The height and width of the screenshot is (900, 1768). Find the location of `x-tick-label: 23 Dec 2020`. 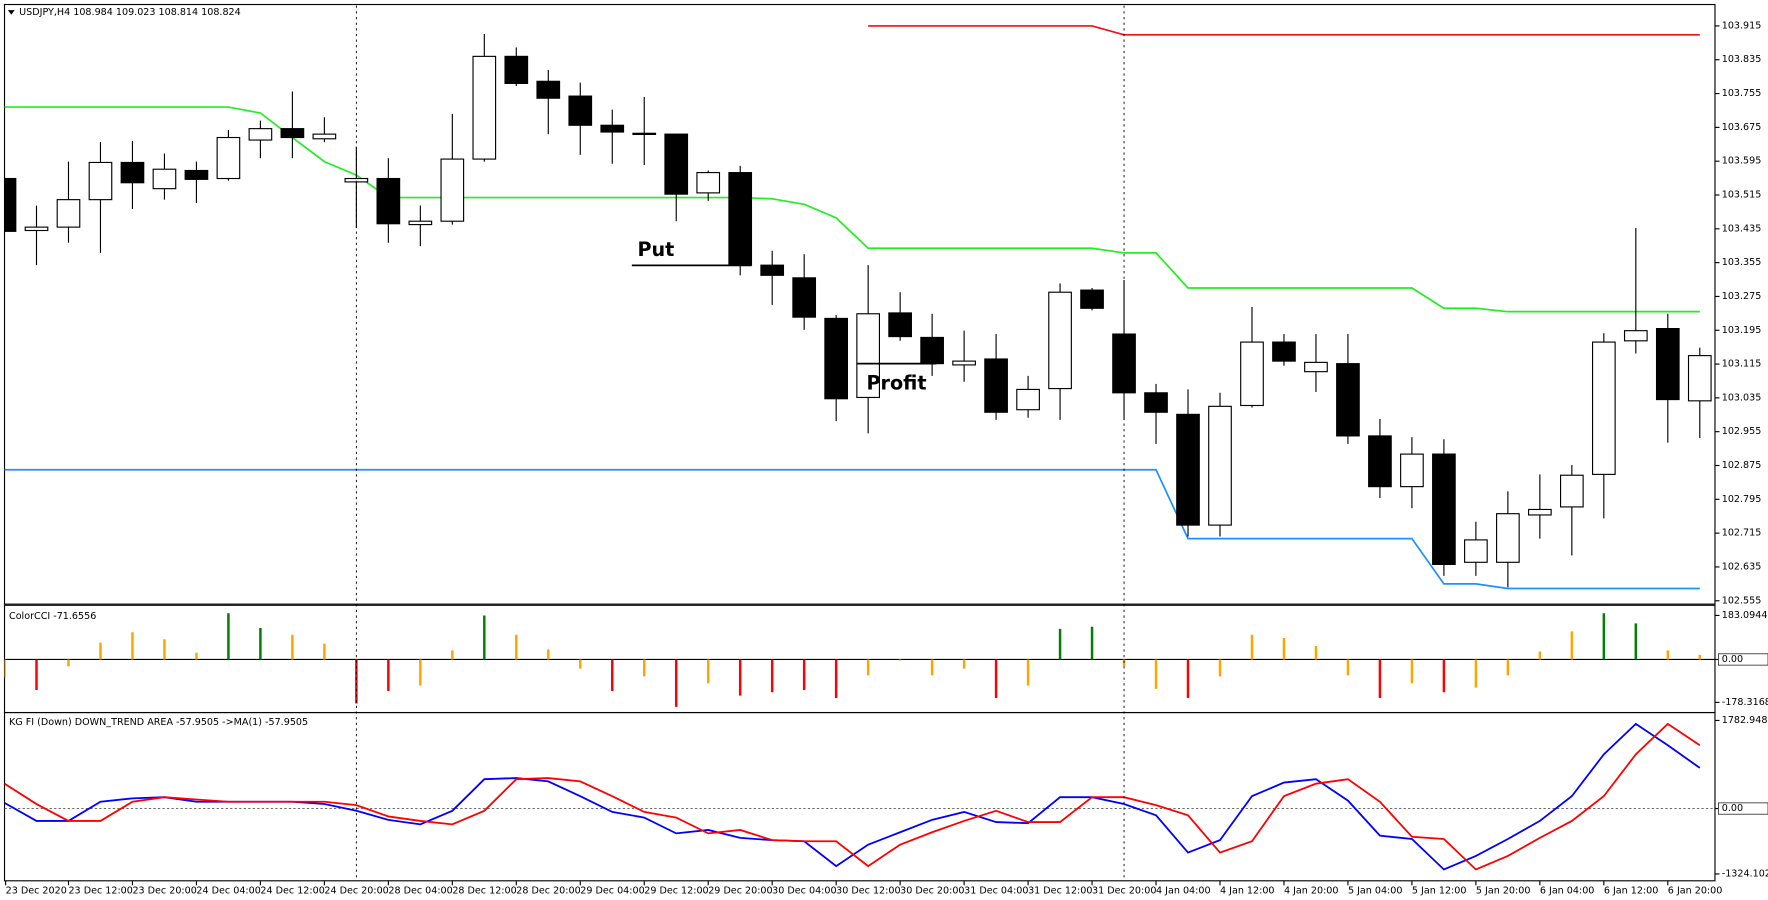

x-tick-label: 23 Dec 2020 is located at coordinates (36, 890).